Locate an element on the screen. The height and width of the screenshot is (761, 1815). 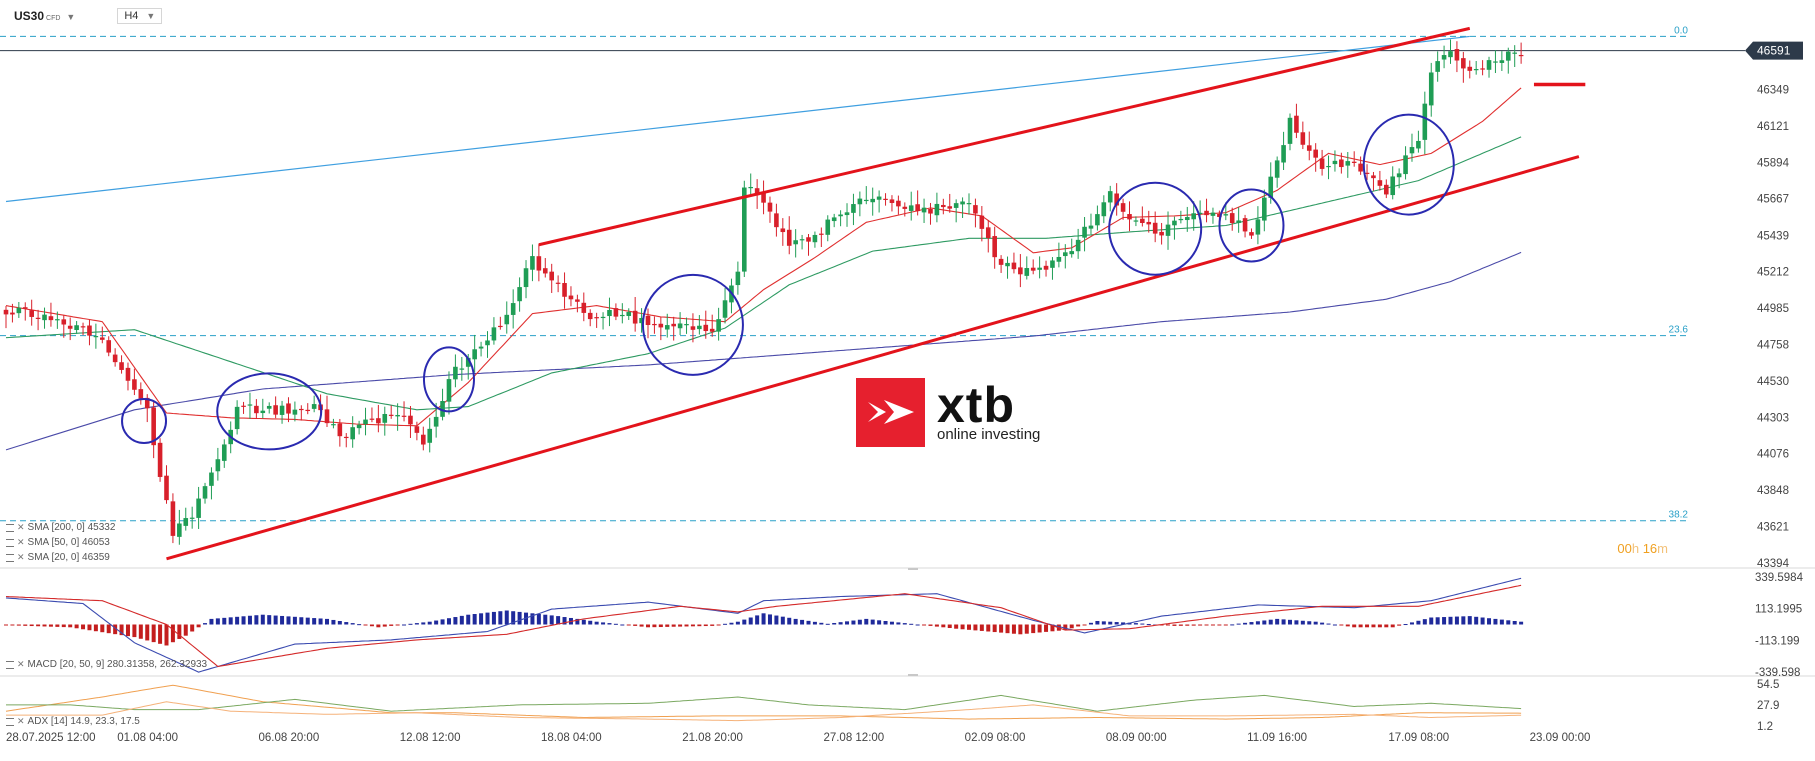
legend-sma200: ✕ SMA [200, 0] 45332 is located at coordinates (60, 527).